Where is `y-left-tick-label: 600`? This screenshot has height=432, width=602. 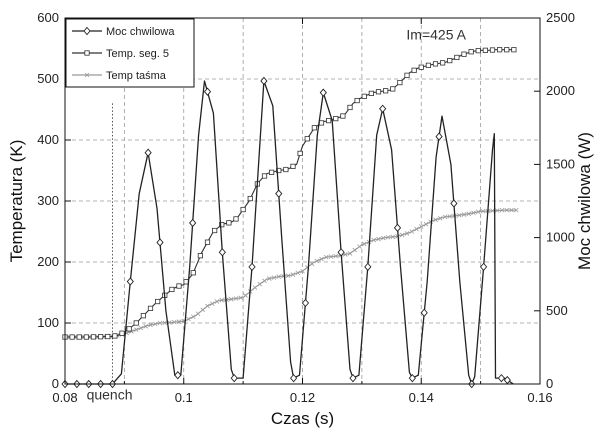
y-left-tick-label: 600 is located at coordinates (48, 17).